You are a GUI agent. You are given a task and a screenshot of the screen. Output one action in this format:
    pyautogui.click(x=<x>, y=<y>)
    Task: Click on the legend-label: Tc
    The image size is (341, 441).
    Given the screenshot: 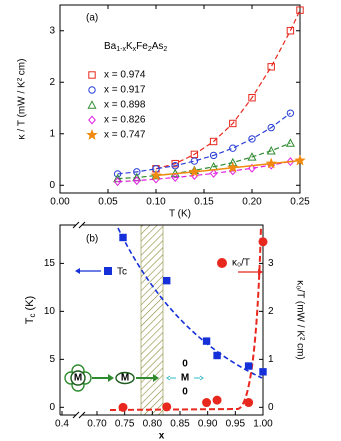 What is the action you would take?
    pyautogui.click(x=122, y=272)
    